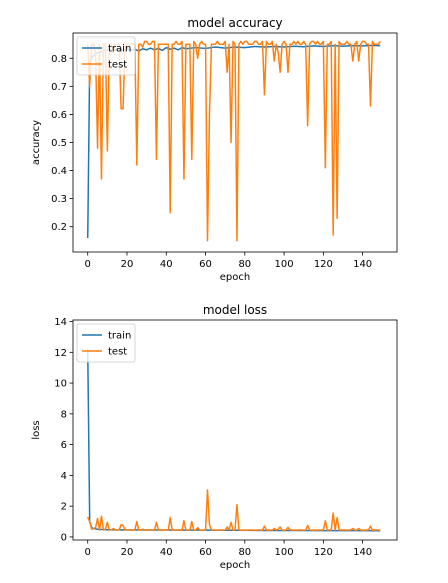 The width and height of the screenshot is (448, 583). What do you see at coordinates (166, 552) in the screenshot?
I see `loss-x-tick-label: 40` at bounding box center [166, 552].